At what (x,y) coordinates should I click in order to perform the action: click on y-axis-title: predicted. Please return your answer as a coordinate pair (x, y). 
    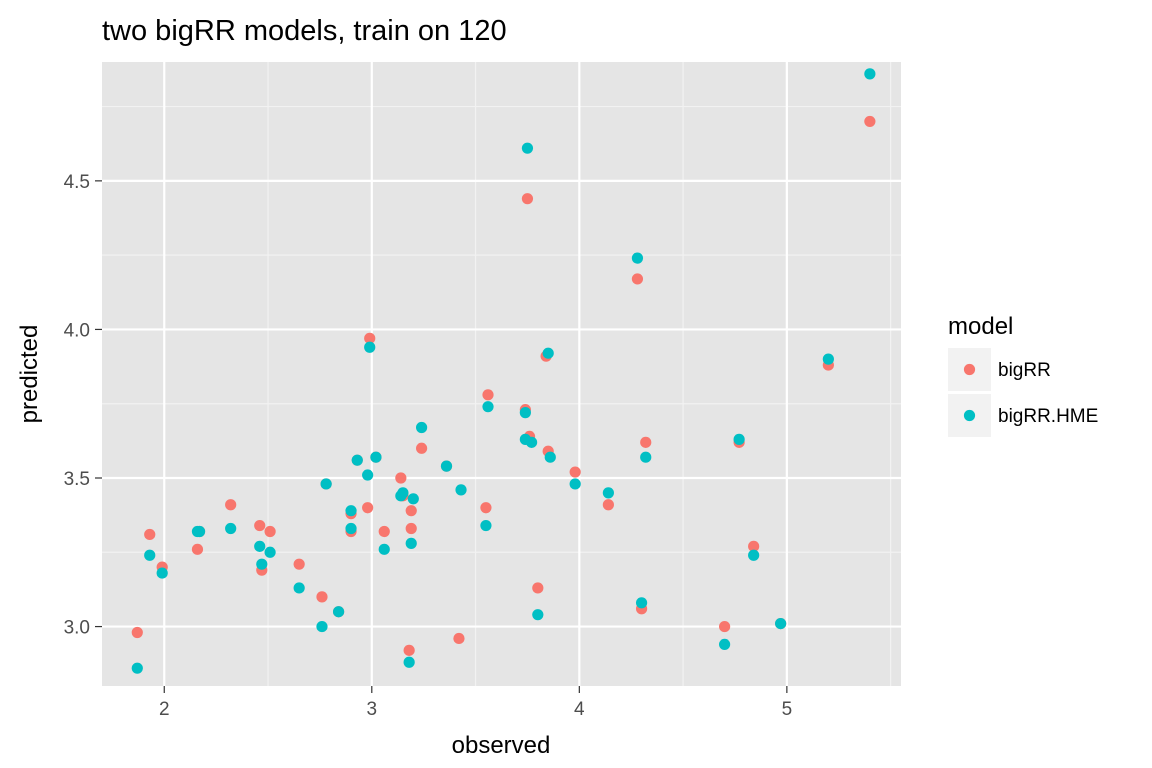
    Looking at the image, I should click on (29, 374).